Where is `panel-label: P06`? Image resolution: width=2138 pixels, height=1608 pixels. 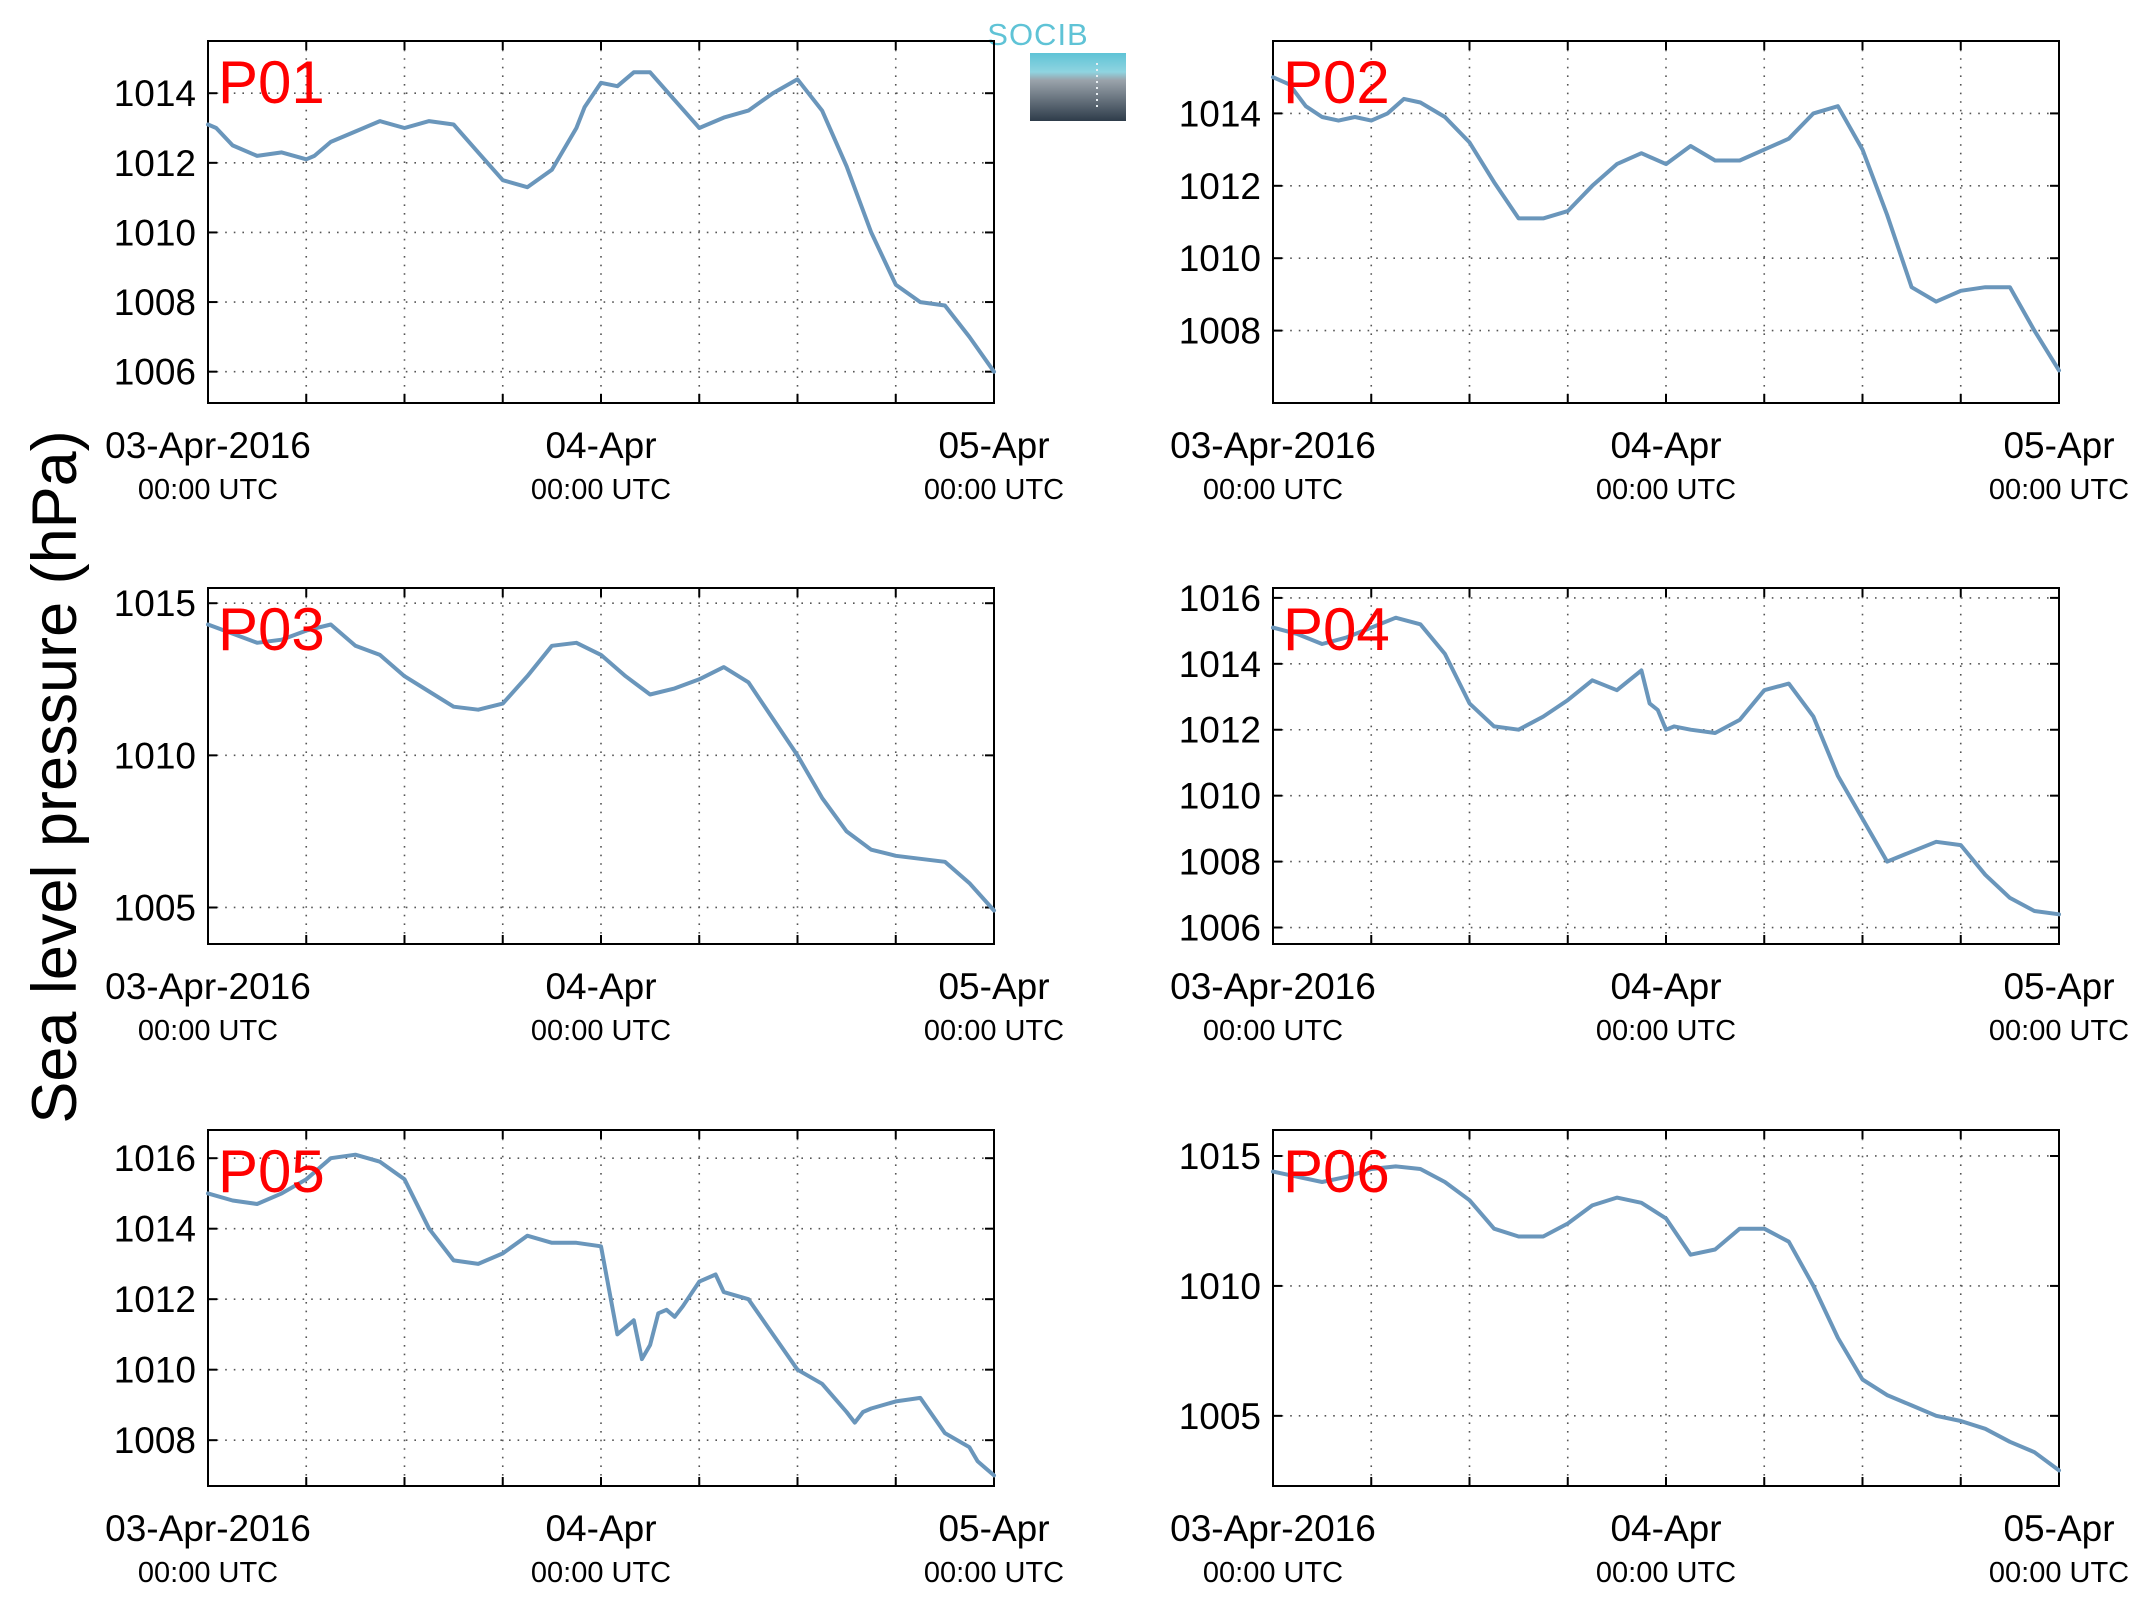
panel-label: P06 is located at coordinates (1336, 1171).